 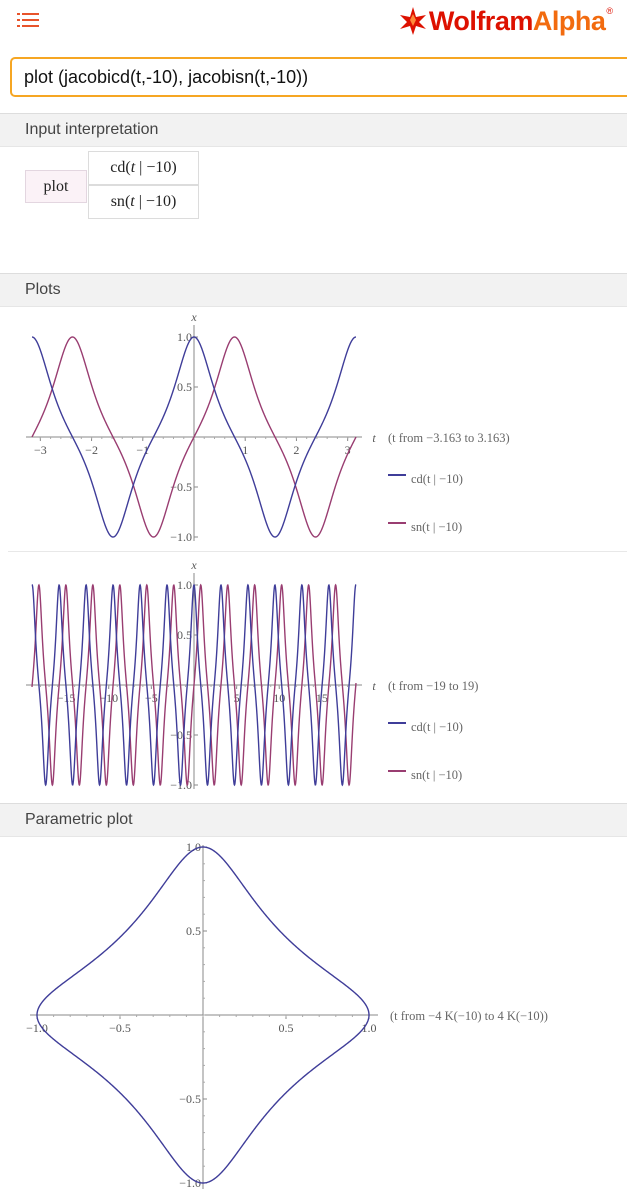 I want to click on x-tick-label: 2, so click(x=296, y=450).